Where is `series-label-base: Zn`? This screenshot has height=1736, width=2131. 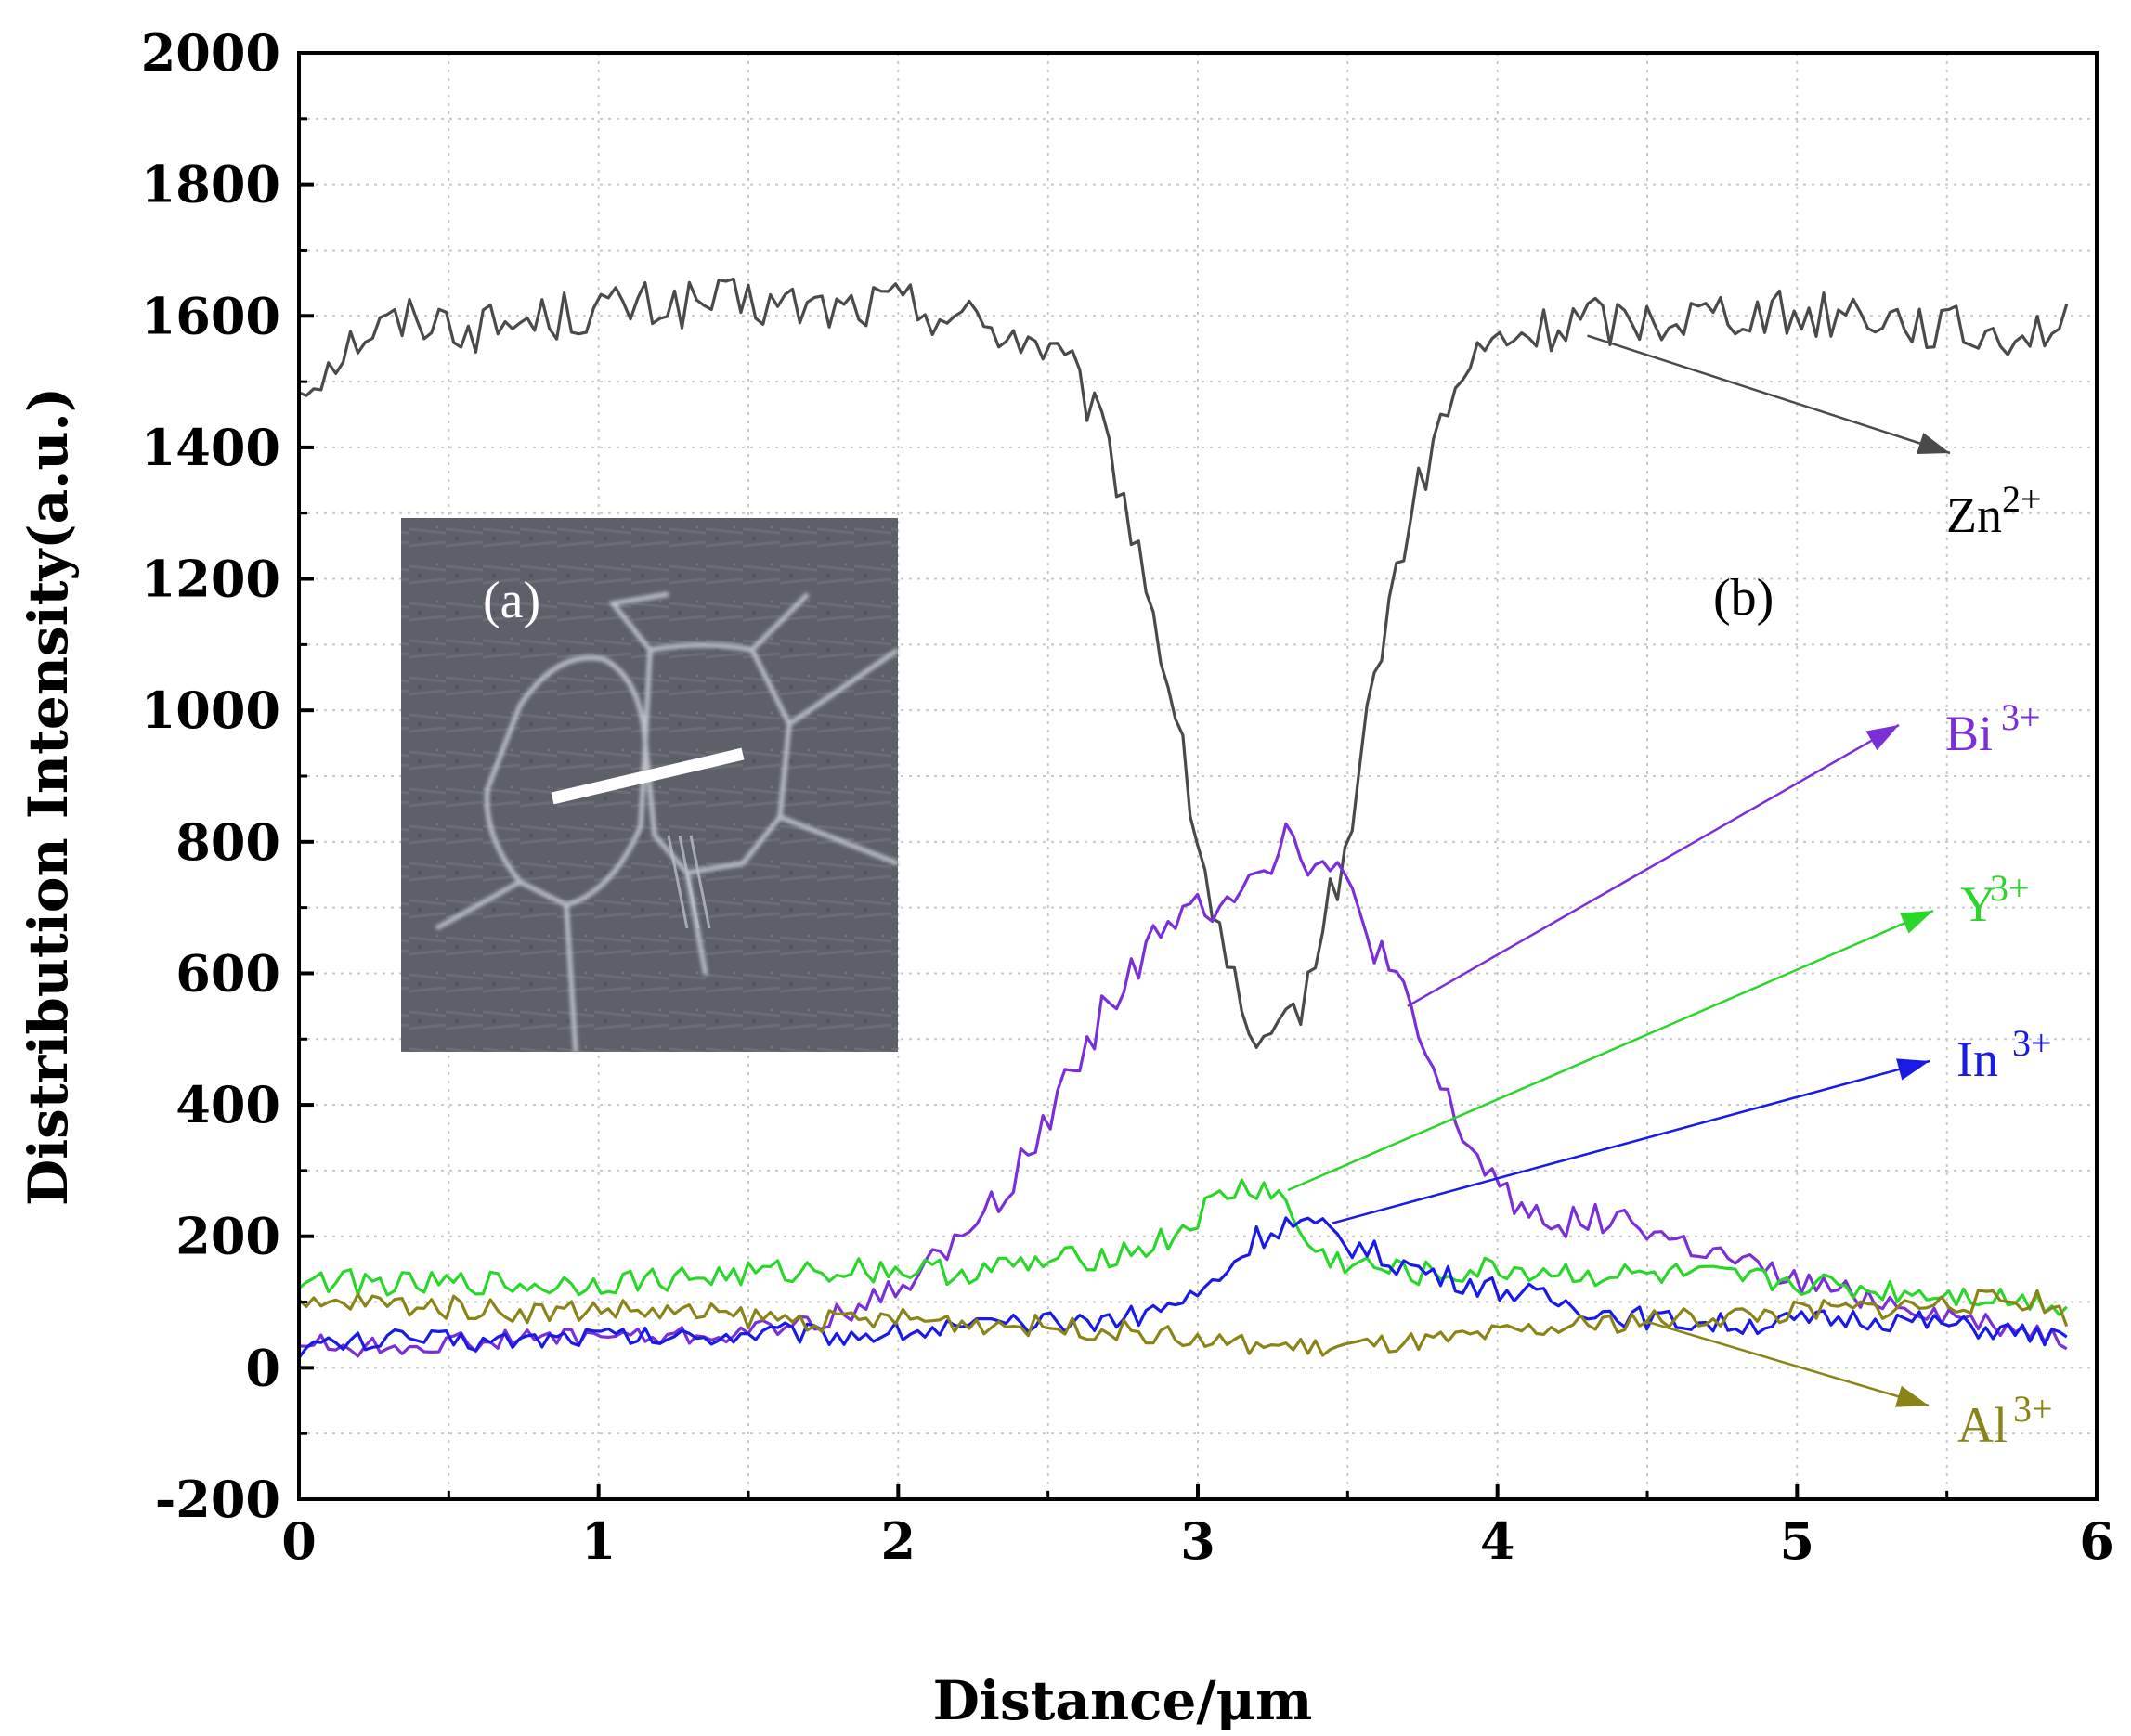
series-label-base: Zn is located at coordinates (1974, 515).